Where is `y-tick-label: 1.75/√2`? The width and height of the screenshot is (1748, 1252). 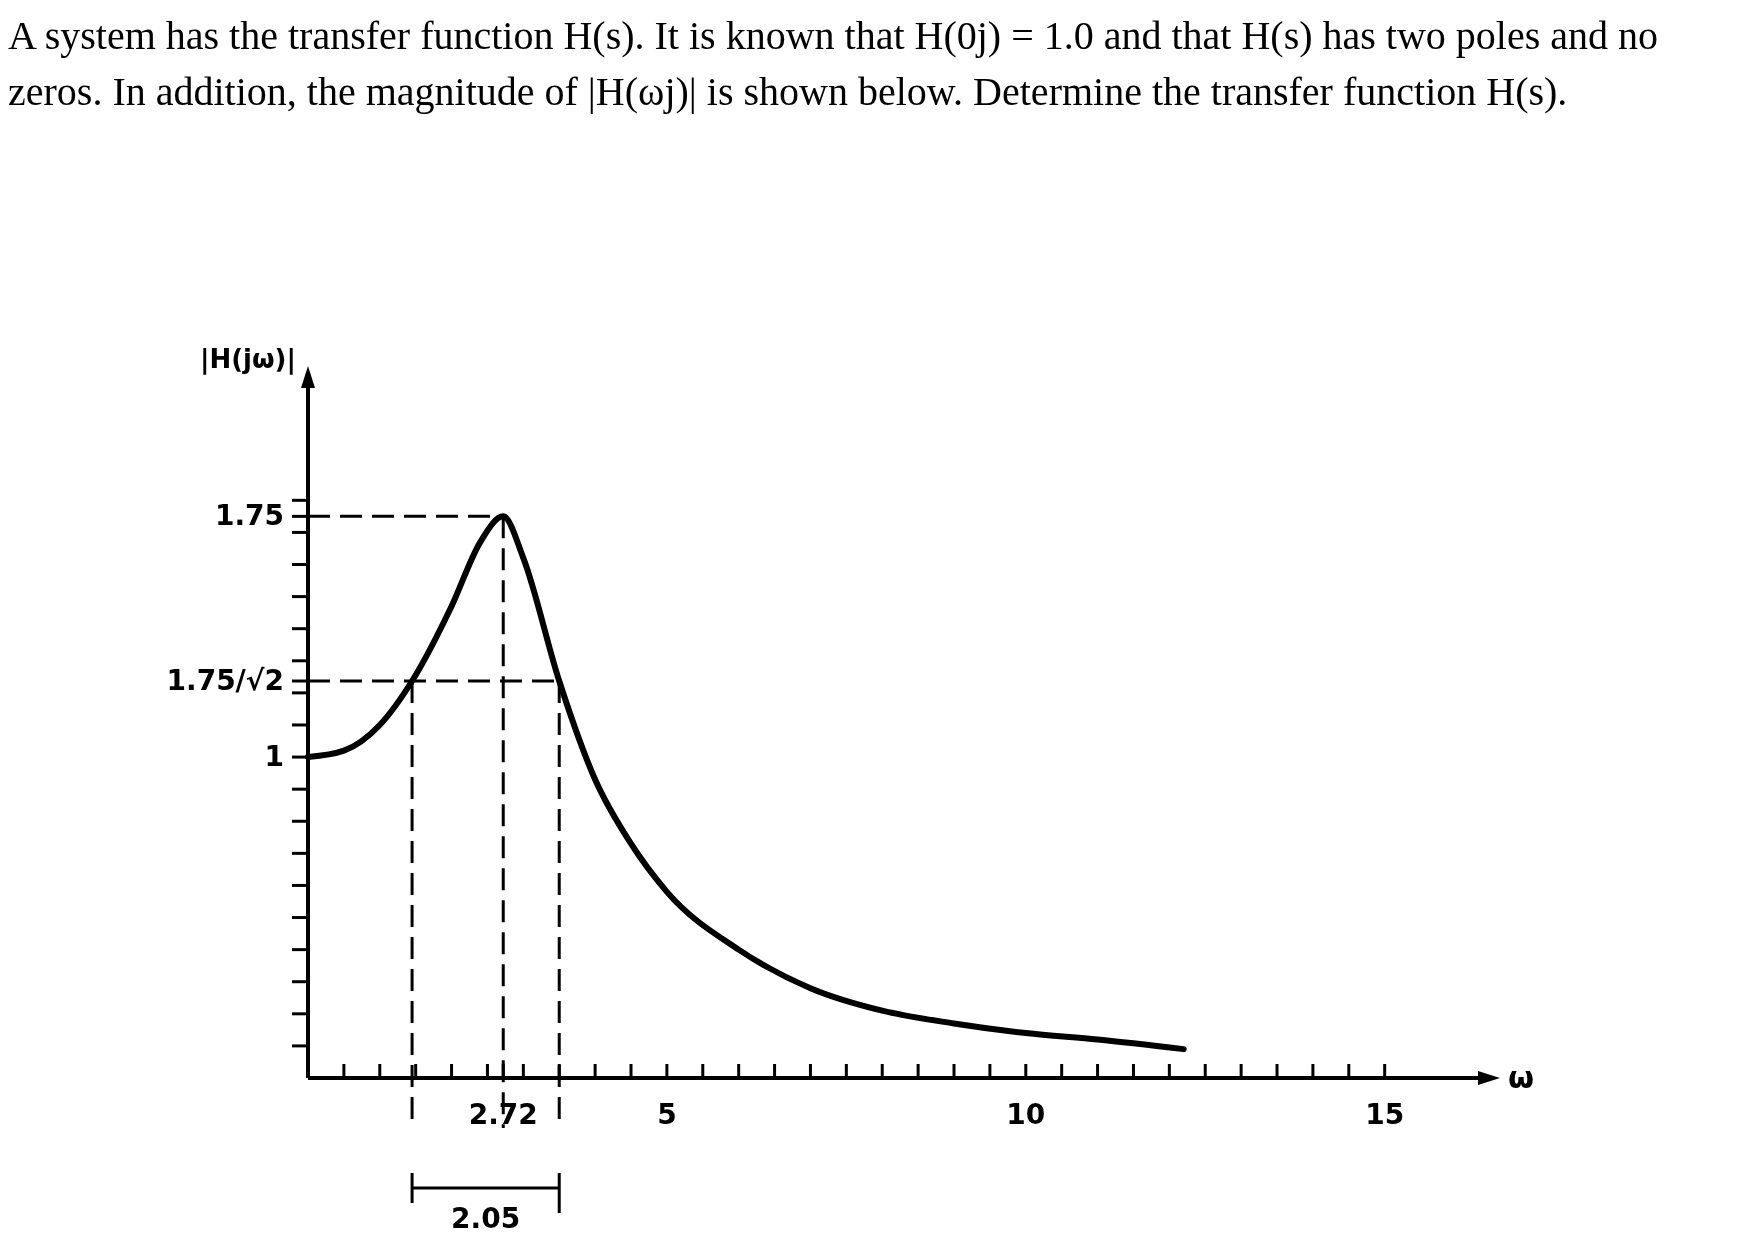 y-tick-label: 1.75/√2 is located at coordinates (225, 681).